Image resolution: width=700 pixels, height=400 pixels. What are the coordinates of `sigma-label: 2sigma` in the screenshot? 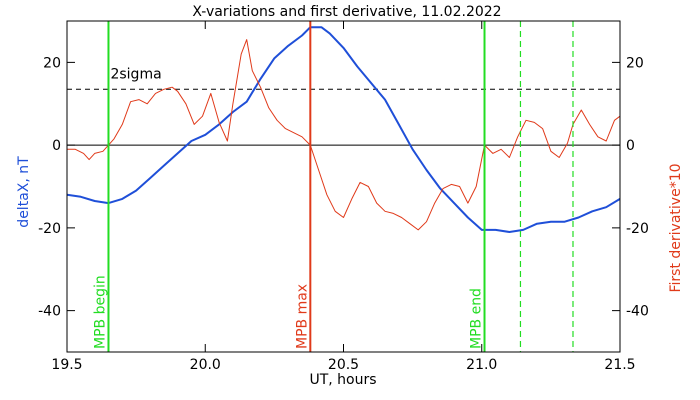 It's located at (135, 74).